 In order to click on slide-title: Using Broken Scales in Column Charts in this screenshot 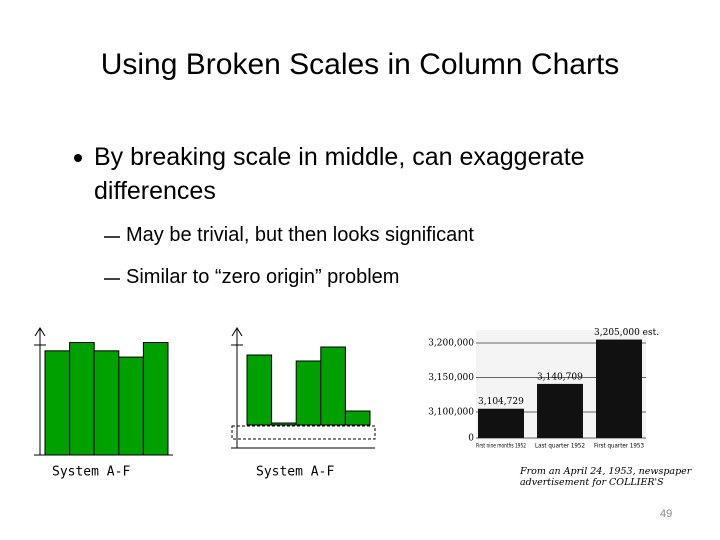, I will do `click(360, 64)`.